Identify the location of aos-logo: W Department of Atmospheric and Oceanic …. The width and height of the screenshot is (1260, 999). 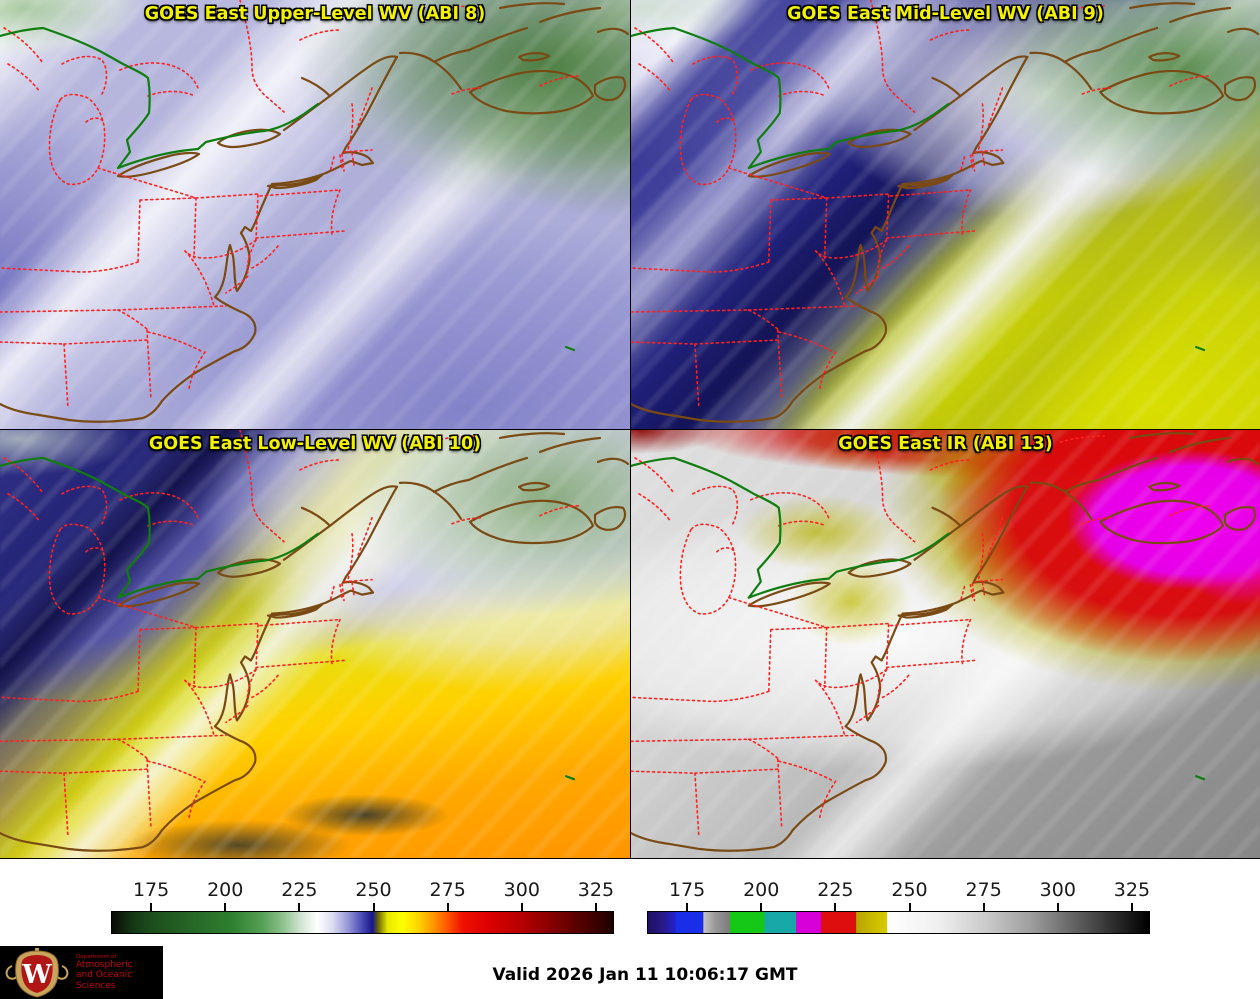
(81, 972).